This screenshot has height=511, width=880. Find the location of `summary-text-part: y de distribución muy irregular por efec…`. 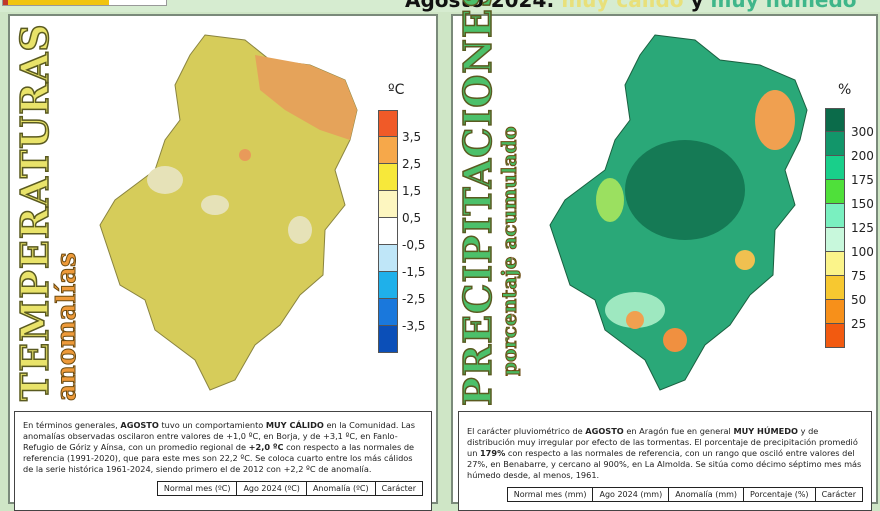

summary-text-part: y de distribución muy irregular por efec… is located at coordinates (662, 442).